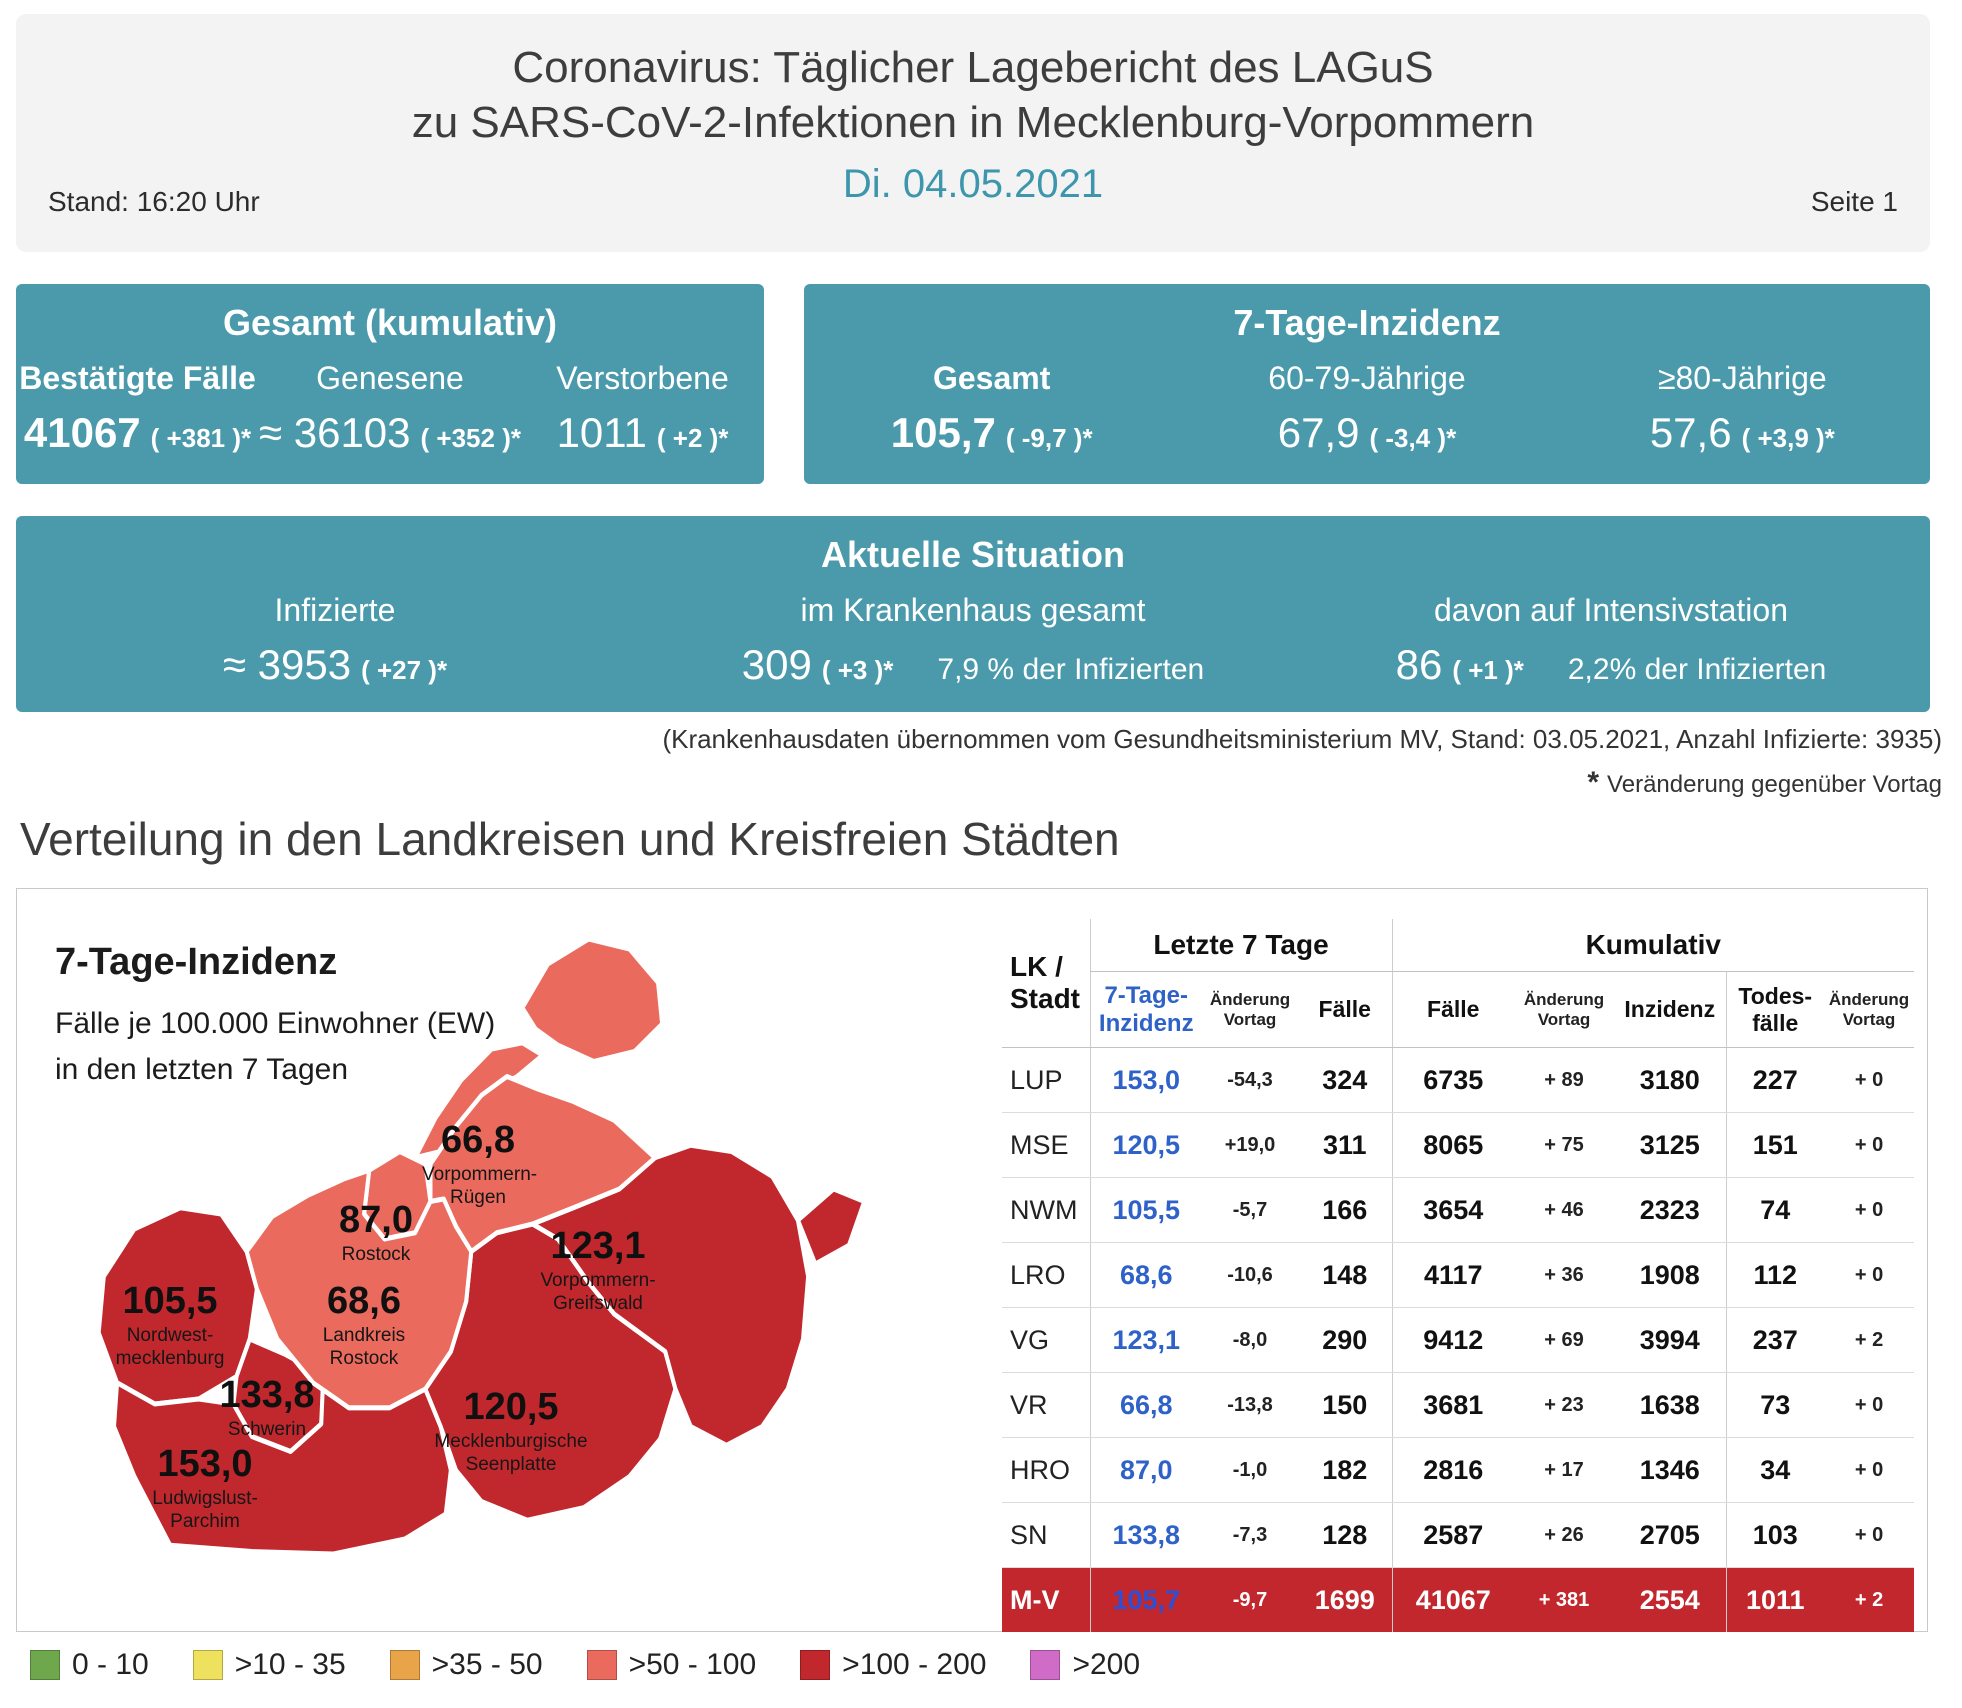  What do you see at coordinates (1250, 1210) in the screenshot?
I see `stat-cell: -5,7` at bounding box center [1250, 1210].